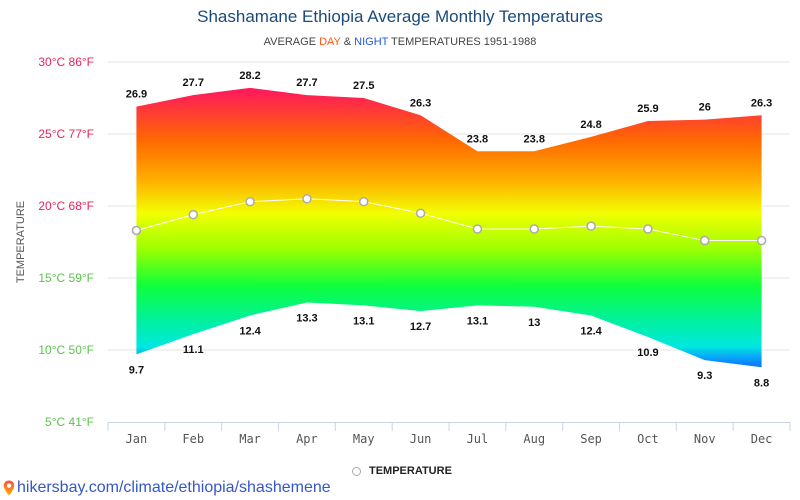 This screenshot has height=500, width=800. I want to click on y-tick-label: 25°C 77°F, so click(66, 134).